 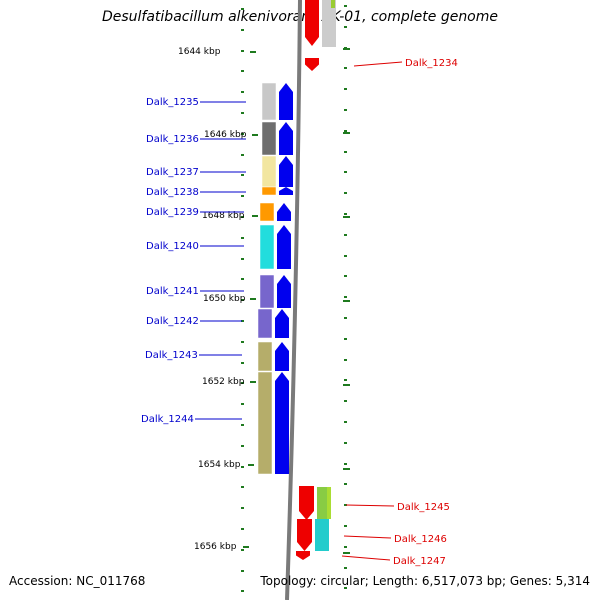 What do you see at coordinates (172, 102) in the screenshot?
I see `gene-label-dalk_1235: Dalk_1235` at bounding box center [172, 102].